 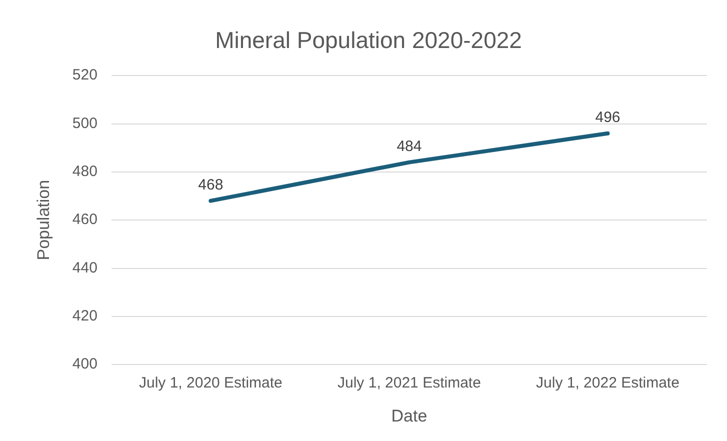 What do you see at coordinates (211, 185) in the screenshot?
I see `data-label: 468` at bounding box center [211, 185].